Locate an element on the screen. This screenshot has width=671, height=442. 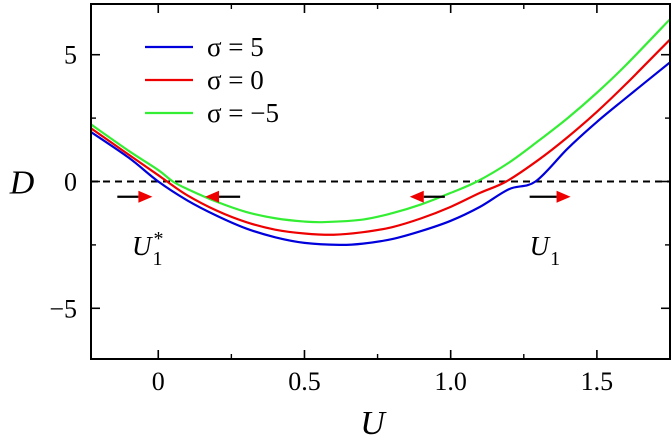
x-axis-label: U is located at coordinates (373, 423).